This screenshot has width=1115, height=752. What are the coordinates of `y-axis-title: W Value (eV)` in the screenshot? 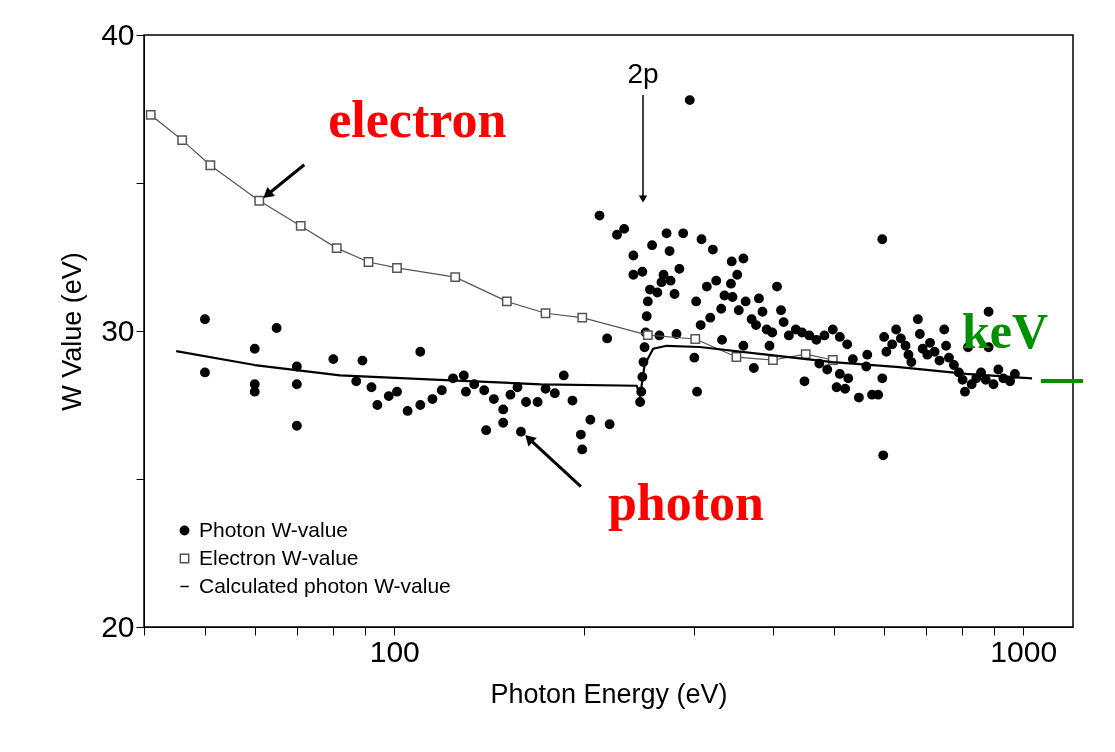 It's located at (72, 331).